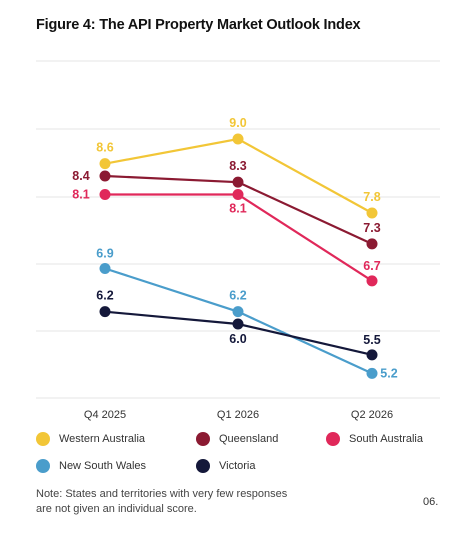 Image resolution: width=465 pixels, height=535 pixels. I want to click on legend-item-western-australia: Western Australia, so click(90, 439).